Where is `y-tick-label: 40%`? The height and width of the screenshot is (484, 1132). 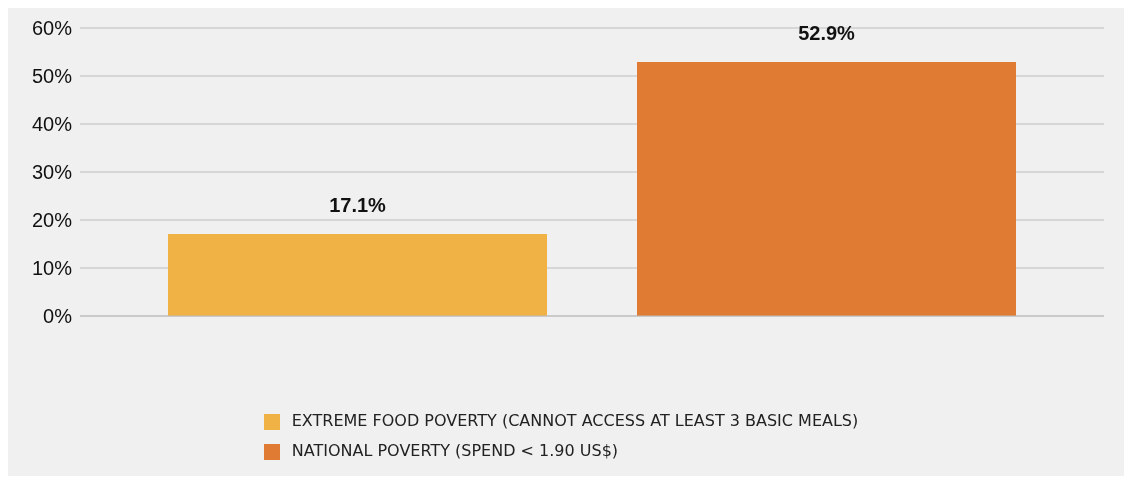
y-tick-label: 40% is located at coordinates (52, 124).